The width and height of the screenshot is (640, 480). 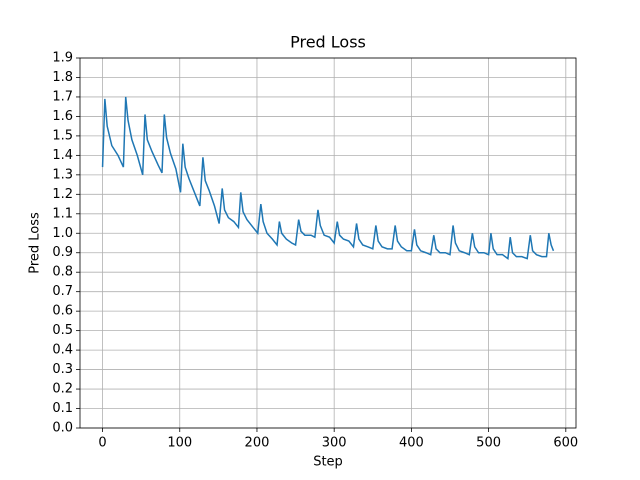 I want to click on x-tick-label: 600, so click(x=565, y=443).